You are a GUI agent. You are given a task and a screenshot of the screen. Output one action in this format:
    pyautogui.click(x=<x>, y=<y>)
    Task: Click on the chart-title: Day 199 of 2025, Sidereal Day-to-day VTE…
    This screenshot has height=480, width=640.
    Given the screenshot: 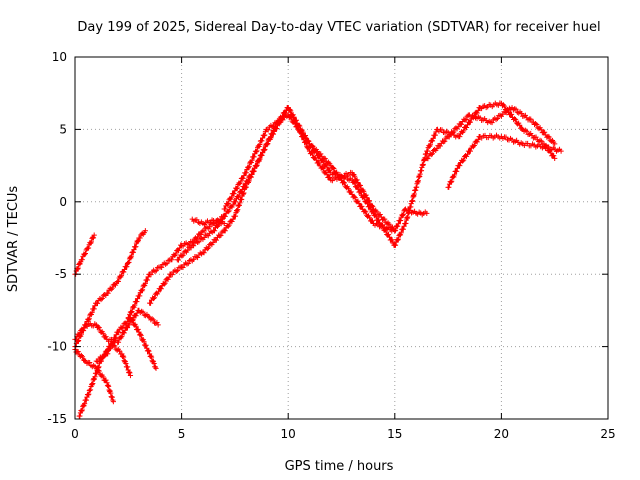 What is the action you would take?
    pyautogui.click(x=338, y=27)
    